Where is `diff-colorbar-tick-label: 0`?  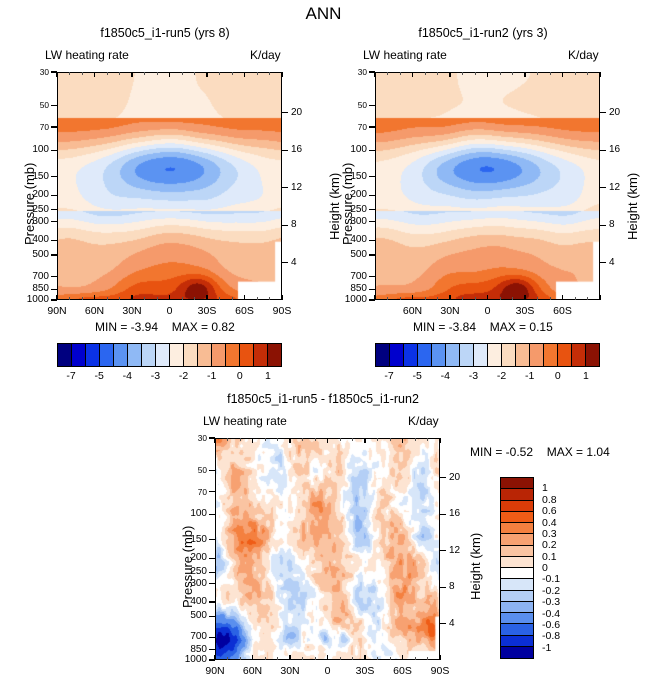 diff-colorbar-tick-label: 0 is located at coordinates (545, 567).